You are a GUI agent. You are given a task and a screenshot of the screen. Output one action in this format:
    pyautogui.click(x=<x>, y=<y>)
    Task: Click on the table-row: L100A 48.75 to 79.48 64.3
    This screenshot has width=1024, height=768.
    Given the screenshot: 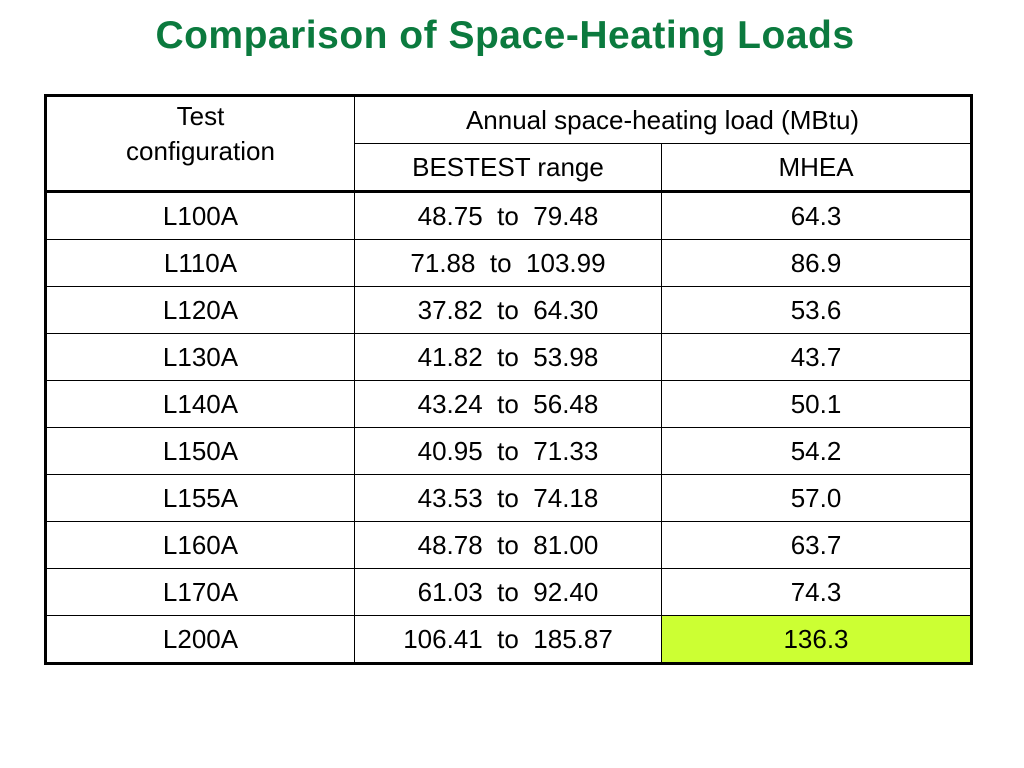 What is the action you would take?
    pyautogui.click(x=508, y=215)
    